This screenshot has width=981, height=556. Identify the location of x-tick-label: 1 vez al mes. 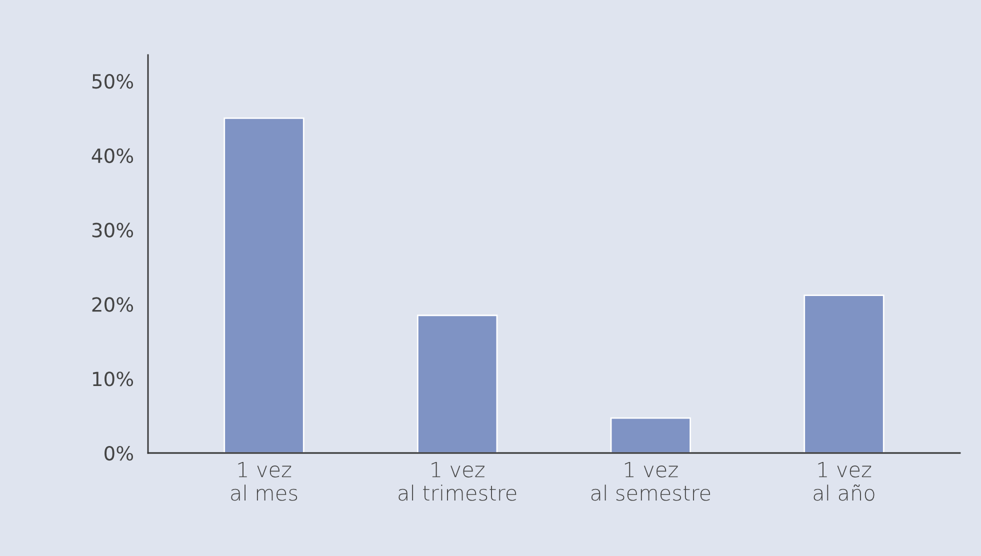
(264, 481).